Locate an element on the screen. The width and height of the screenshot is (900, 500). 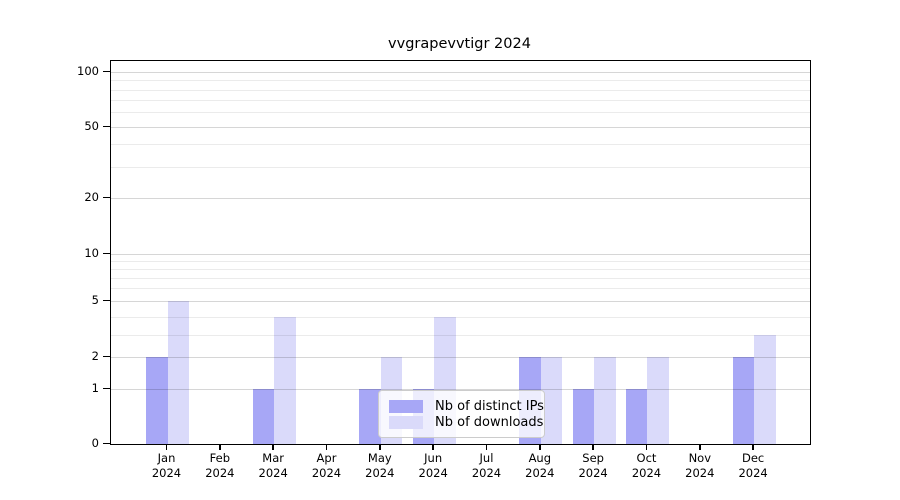
legend-swatch-downloads is located at coordinates (406, 422).